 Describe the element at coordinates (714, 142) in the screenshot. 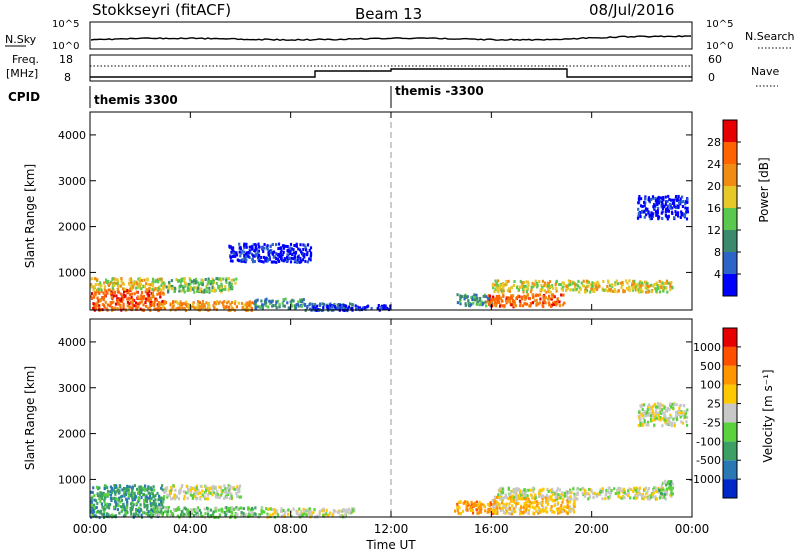

I see `power-colorbar-tick-label: 28` at that location.